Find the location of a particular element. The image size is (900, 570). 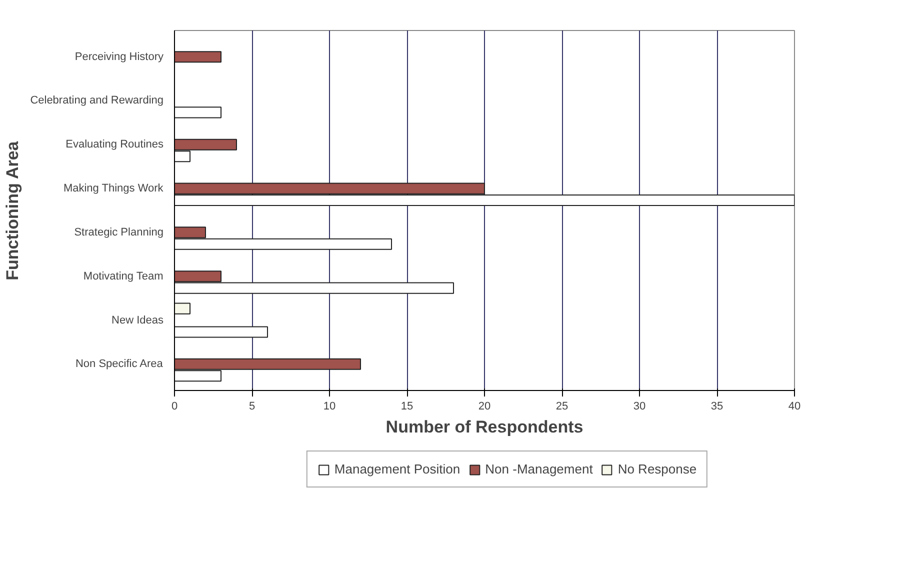

y-axis-title: Functioning Area is located at coordinates (12, 210).